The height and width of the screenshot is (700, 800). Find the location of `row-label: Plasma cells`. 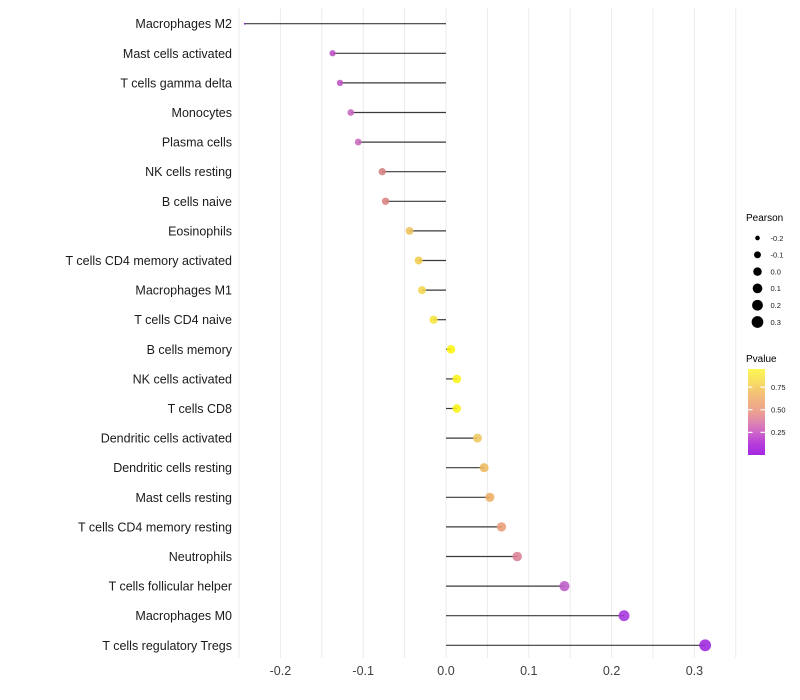

row-label: Plasma cells is located at coordinates (197, 143).